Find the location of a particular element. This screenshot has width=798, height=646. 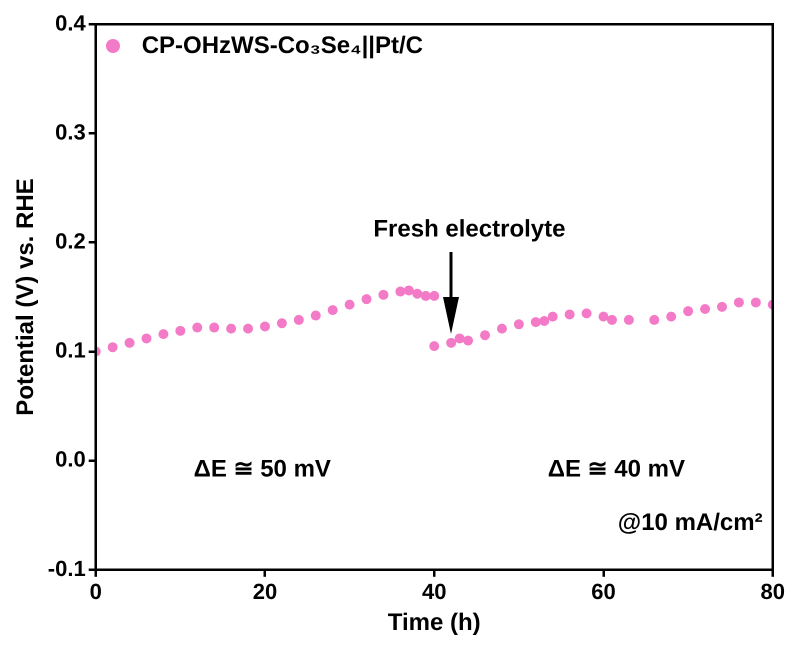

annotation: ΔE ≅ 50 mV is located at coordinates (262, 469).